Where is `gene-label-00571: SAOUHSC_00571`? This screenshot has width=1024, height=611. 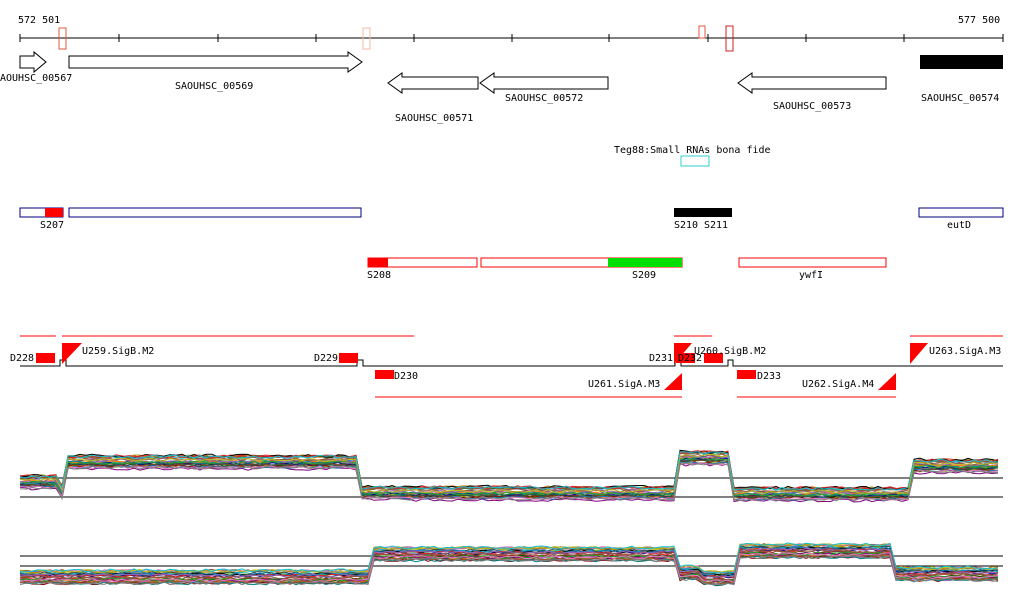 gene-label-00571: SAOUHSC_00571 is located at coordinates (434, 118).